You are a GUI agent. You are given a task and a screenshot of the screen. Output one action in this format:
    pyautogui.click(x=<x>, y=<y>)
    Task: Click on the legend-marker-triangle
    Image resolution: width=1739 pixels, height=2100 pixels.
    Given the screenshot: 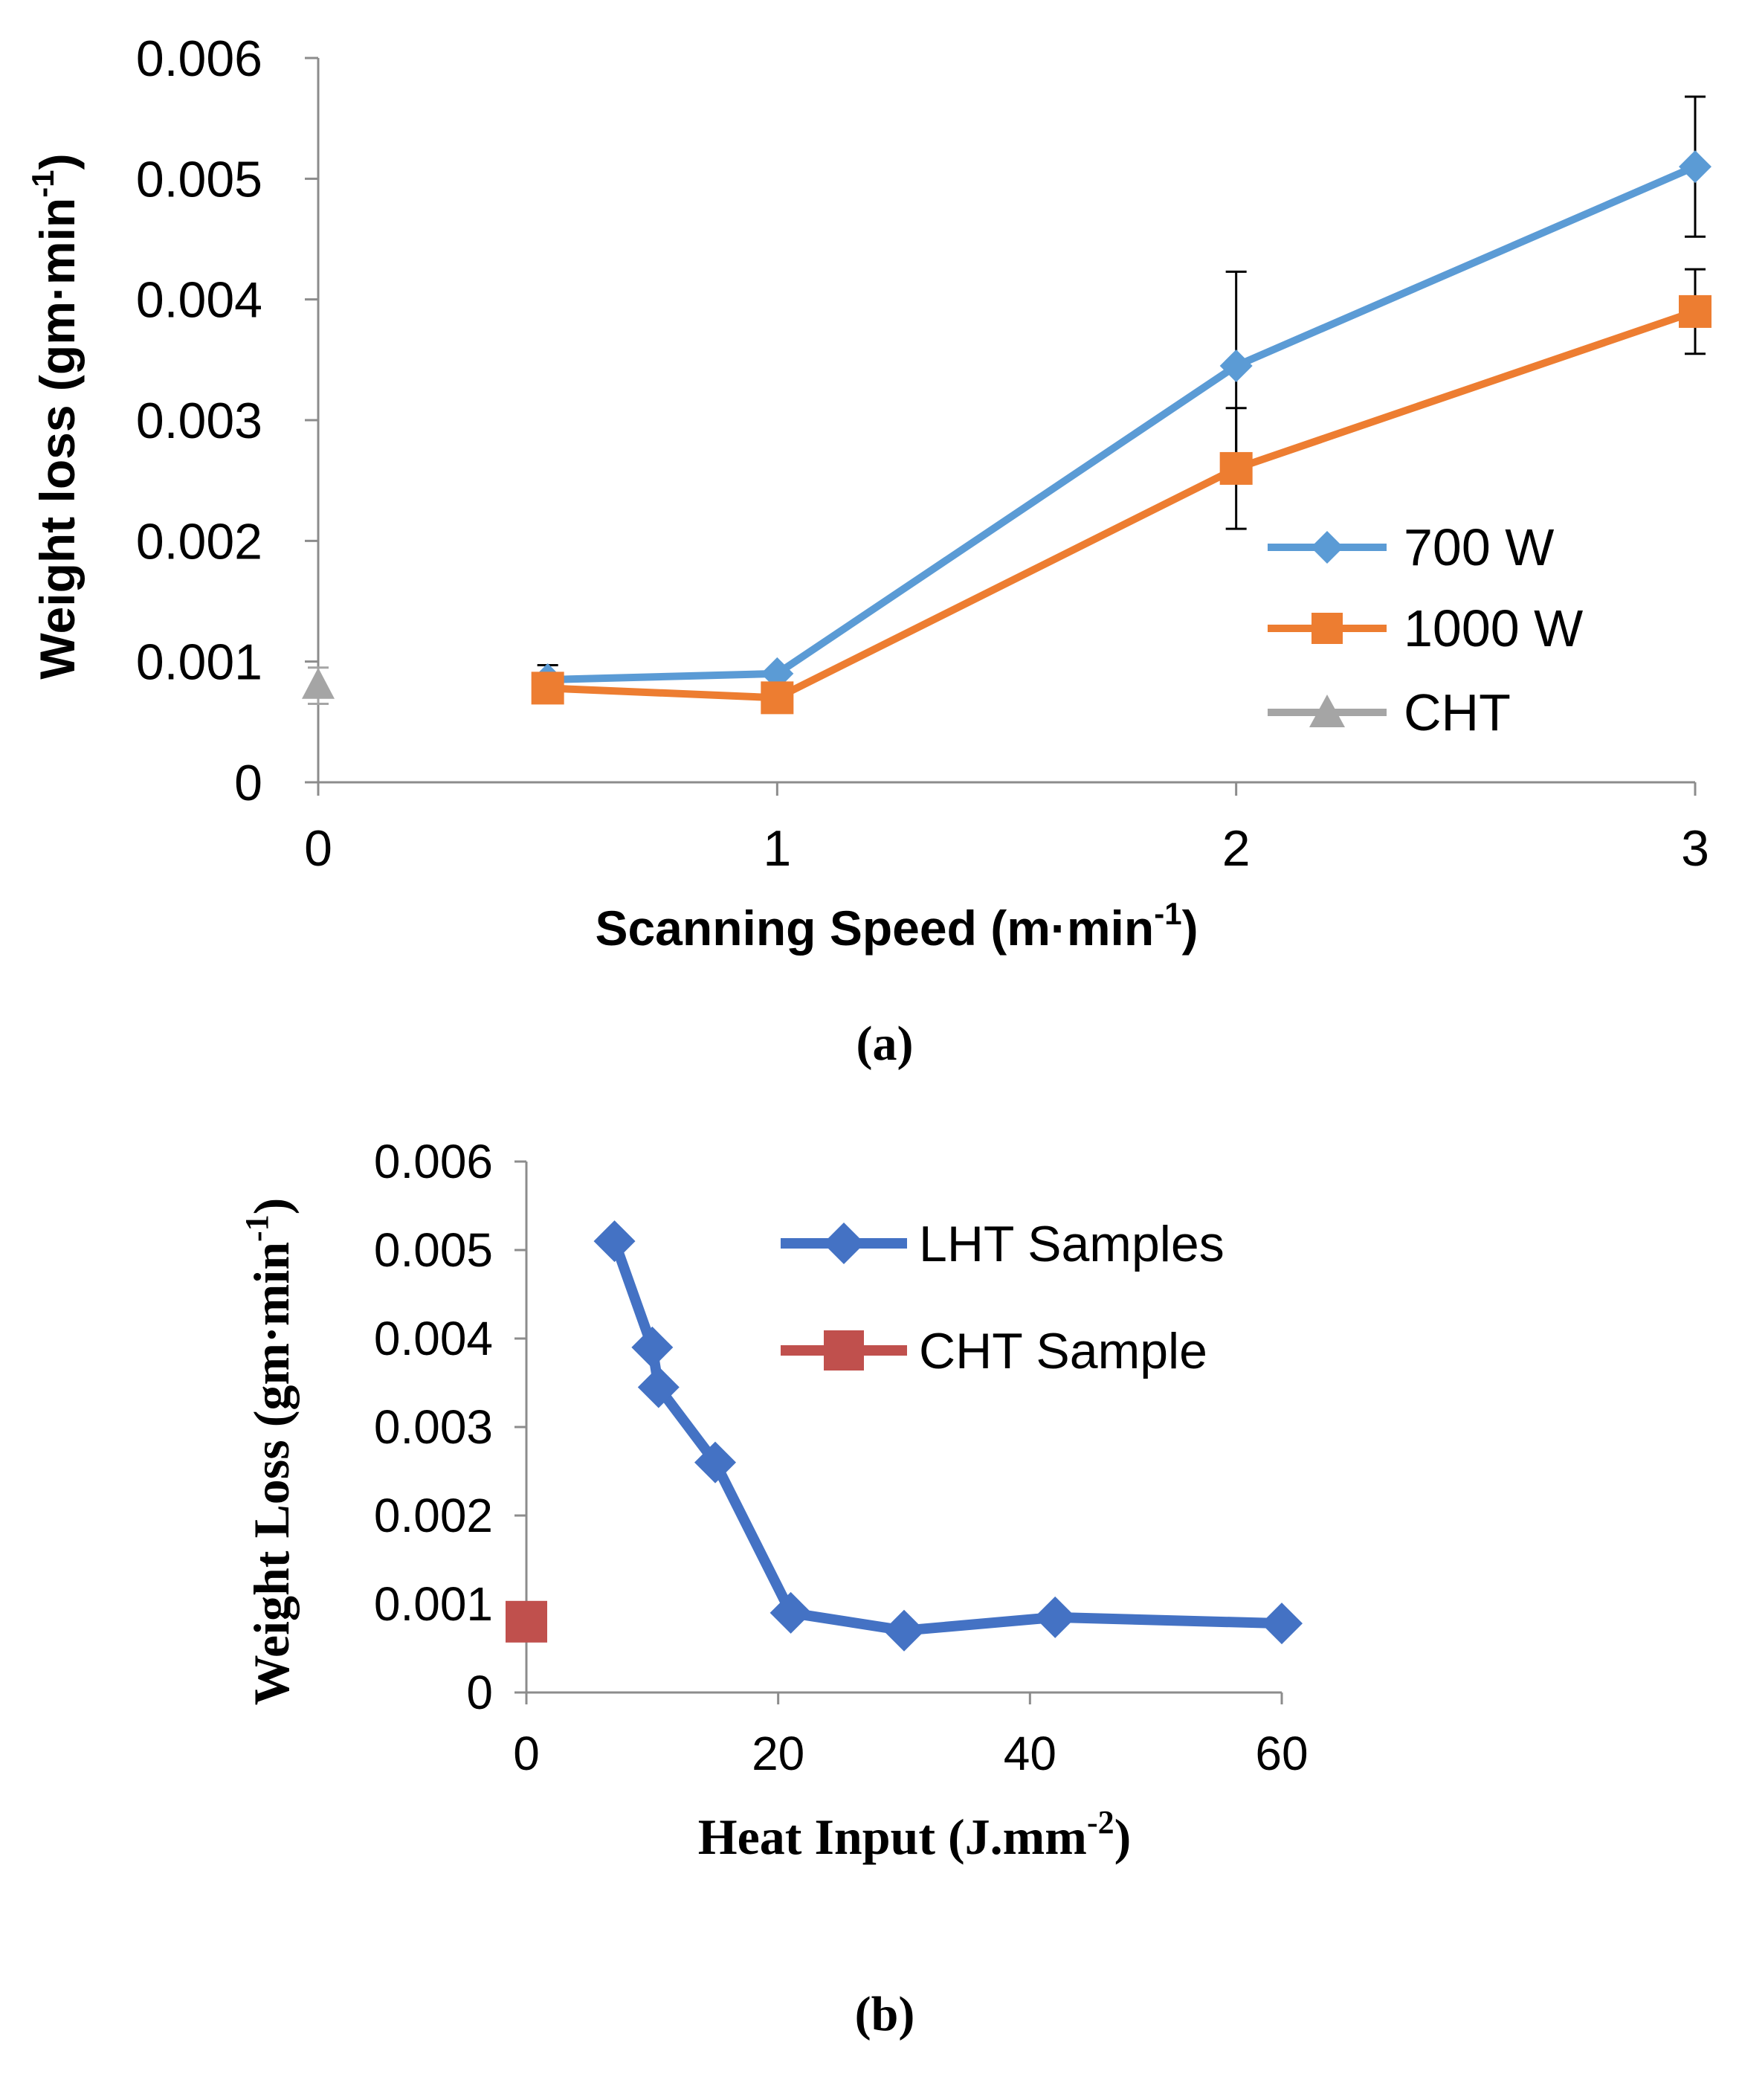 What is the action you would take?
    pyautogui.click(x=1327, y=711)
    